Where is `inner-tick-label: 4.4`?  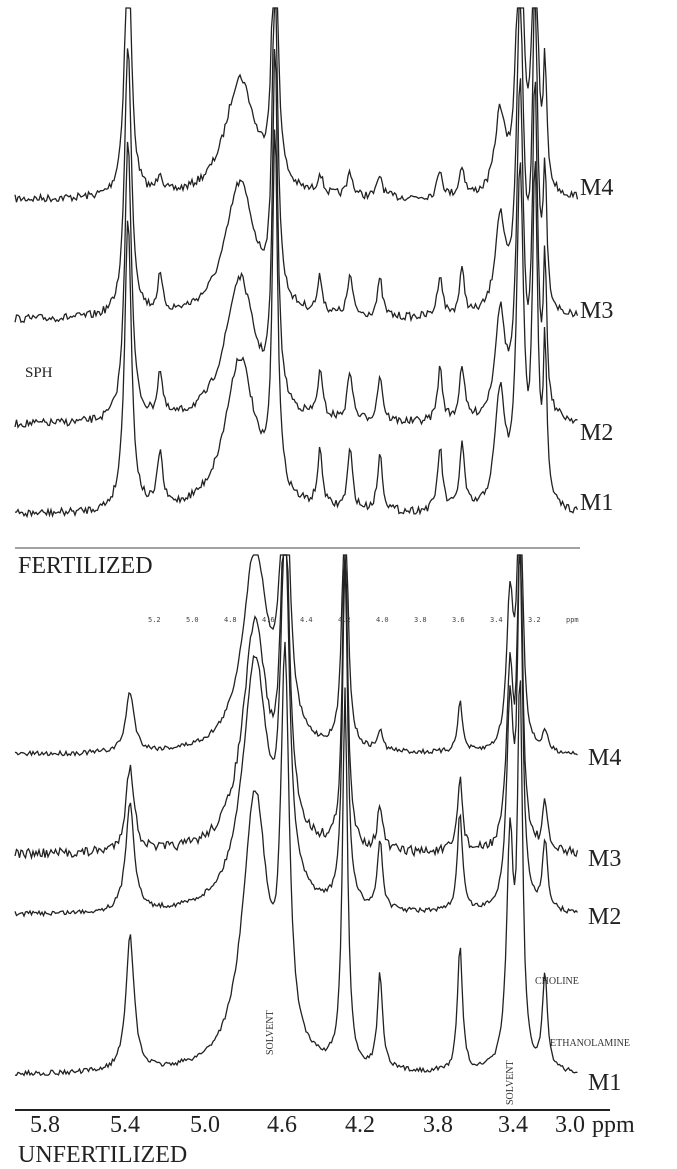 inner-tick-label: 4.4 is located at coordinates (306, 620).